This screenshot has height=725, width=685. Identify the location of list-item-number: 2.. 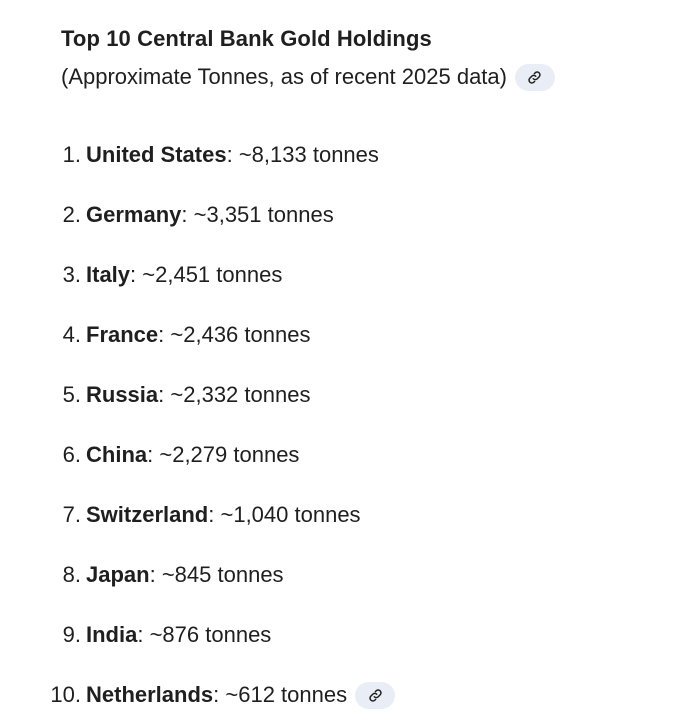
(71, 214).